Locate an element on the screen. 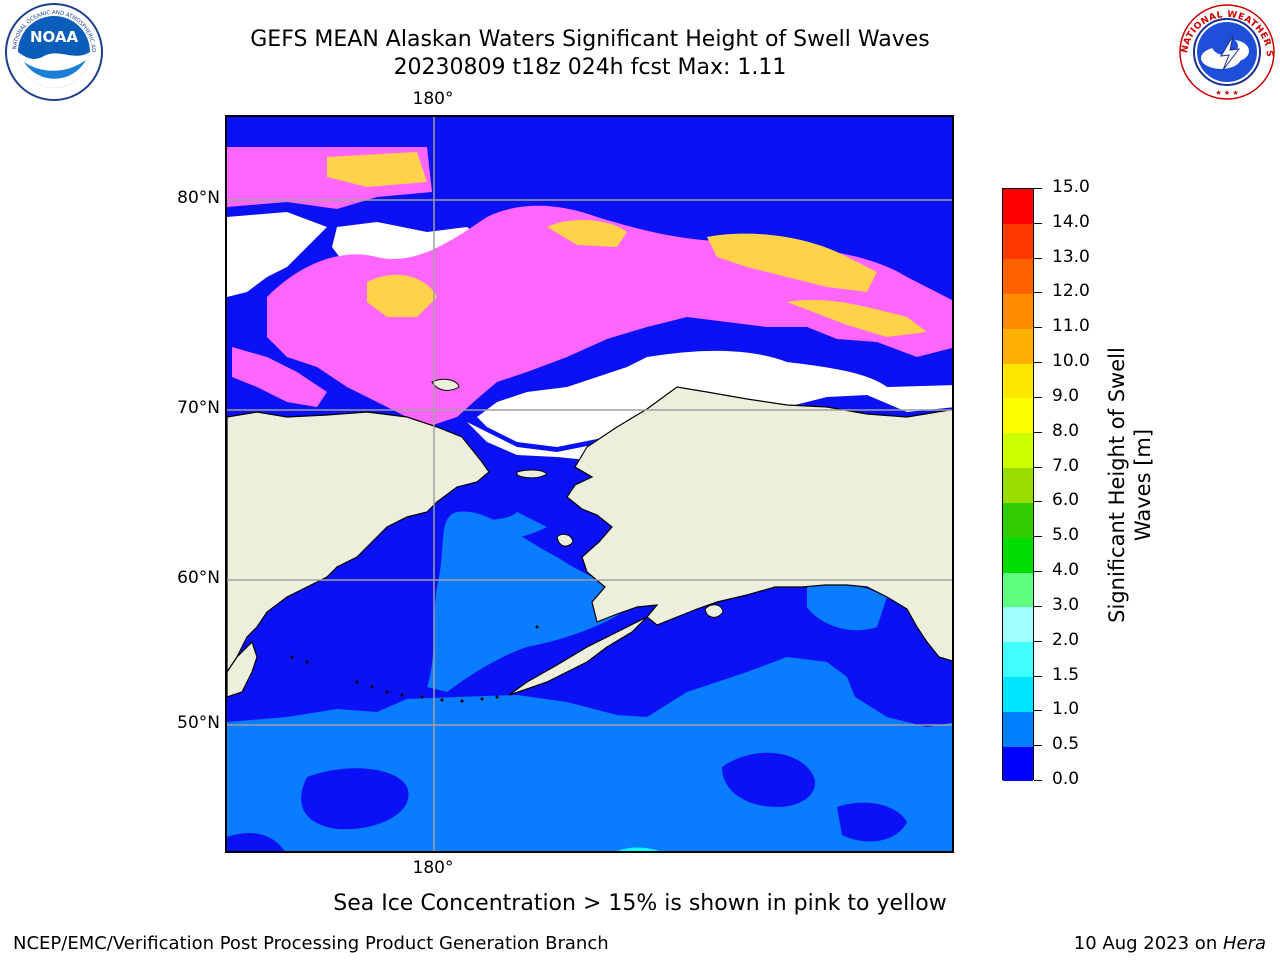 Image resolution: width=1280 pixels, height=960 pixels. nws-logo-icon: NATIONAL WEATHER SERVICE ★ ★ ★ is located at coordinates (1225, 51).